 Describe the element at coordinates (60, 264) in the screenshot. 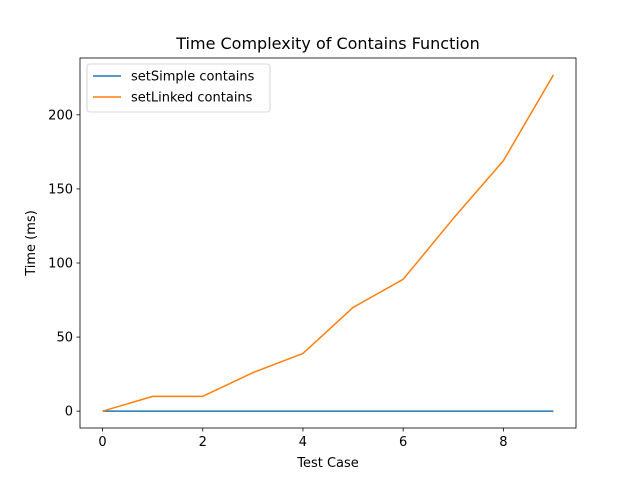

I see `y-tick-label: 100` at that location.